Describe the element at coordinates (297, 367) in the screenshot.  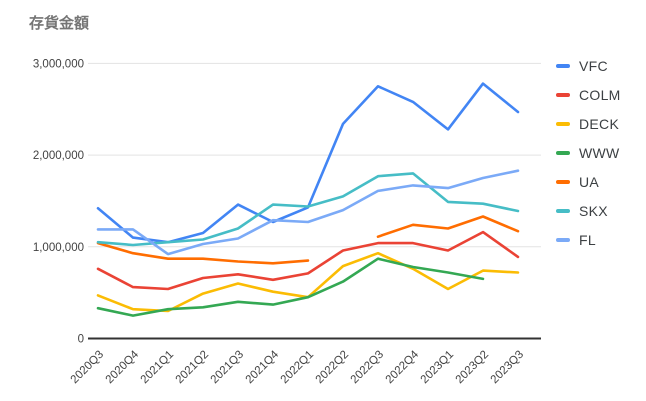
I see `x-axis-tick-label: 2022Q1` at that location.